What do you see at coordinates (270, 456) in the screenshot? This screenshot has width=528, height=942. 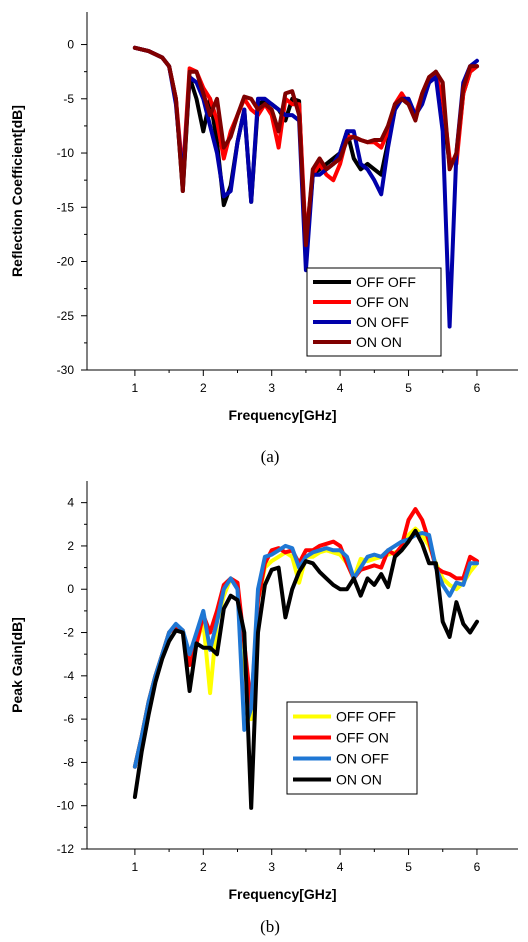 I see `figure-caption: (a)` at bounding box center [270, 456].